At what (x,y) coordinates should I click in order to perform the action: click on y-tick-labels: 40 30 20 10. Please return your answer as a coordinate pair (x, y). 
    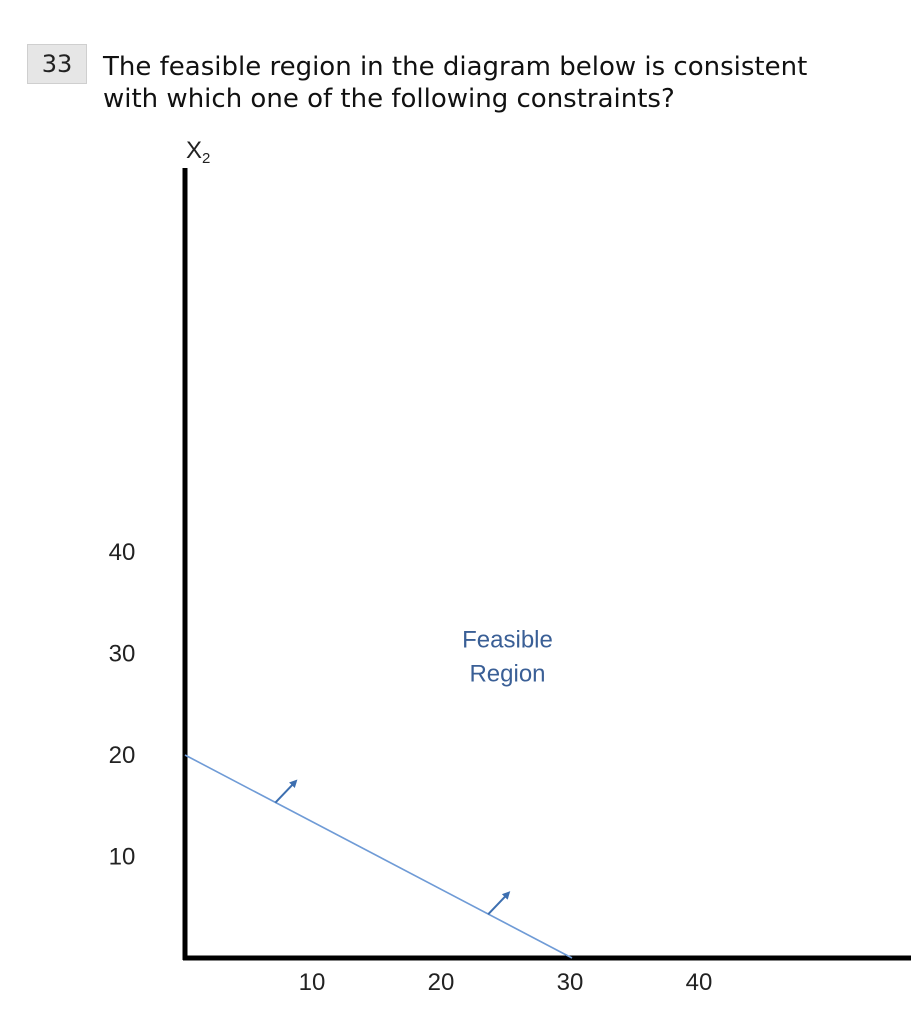
    Looking at the image, I should click on (122, 705).